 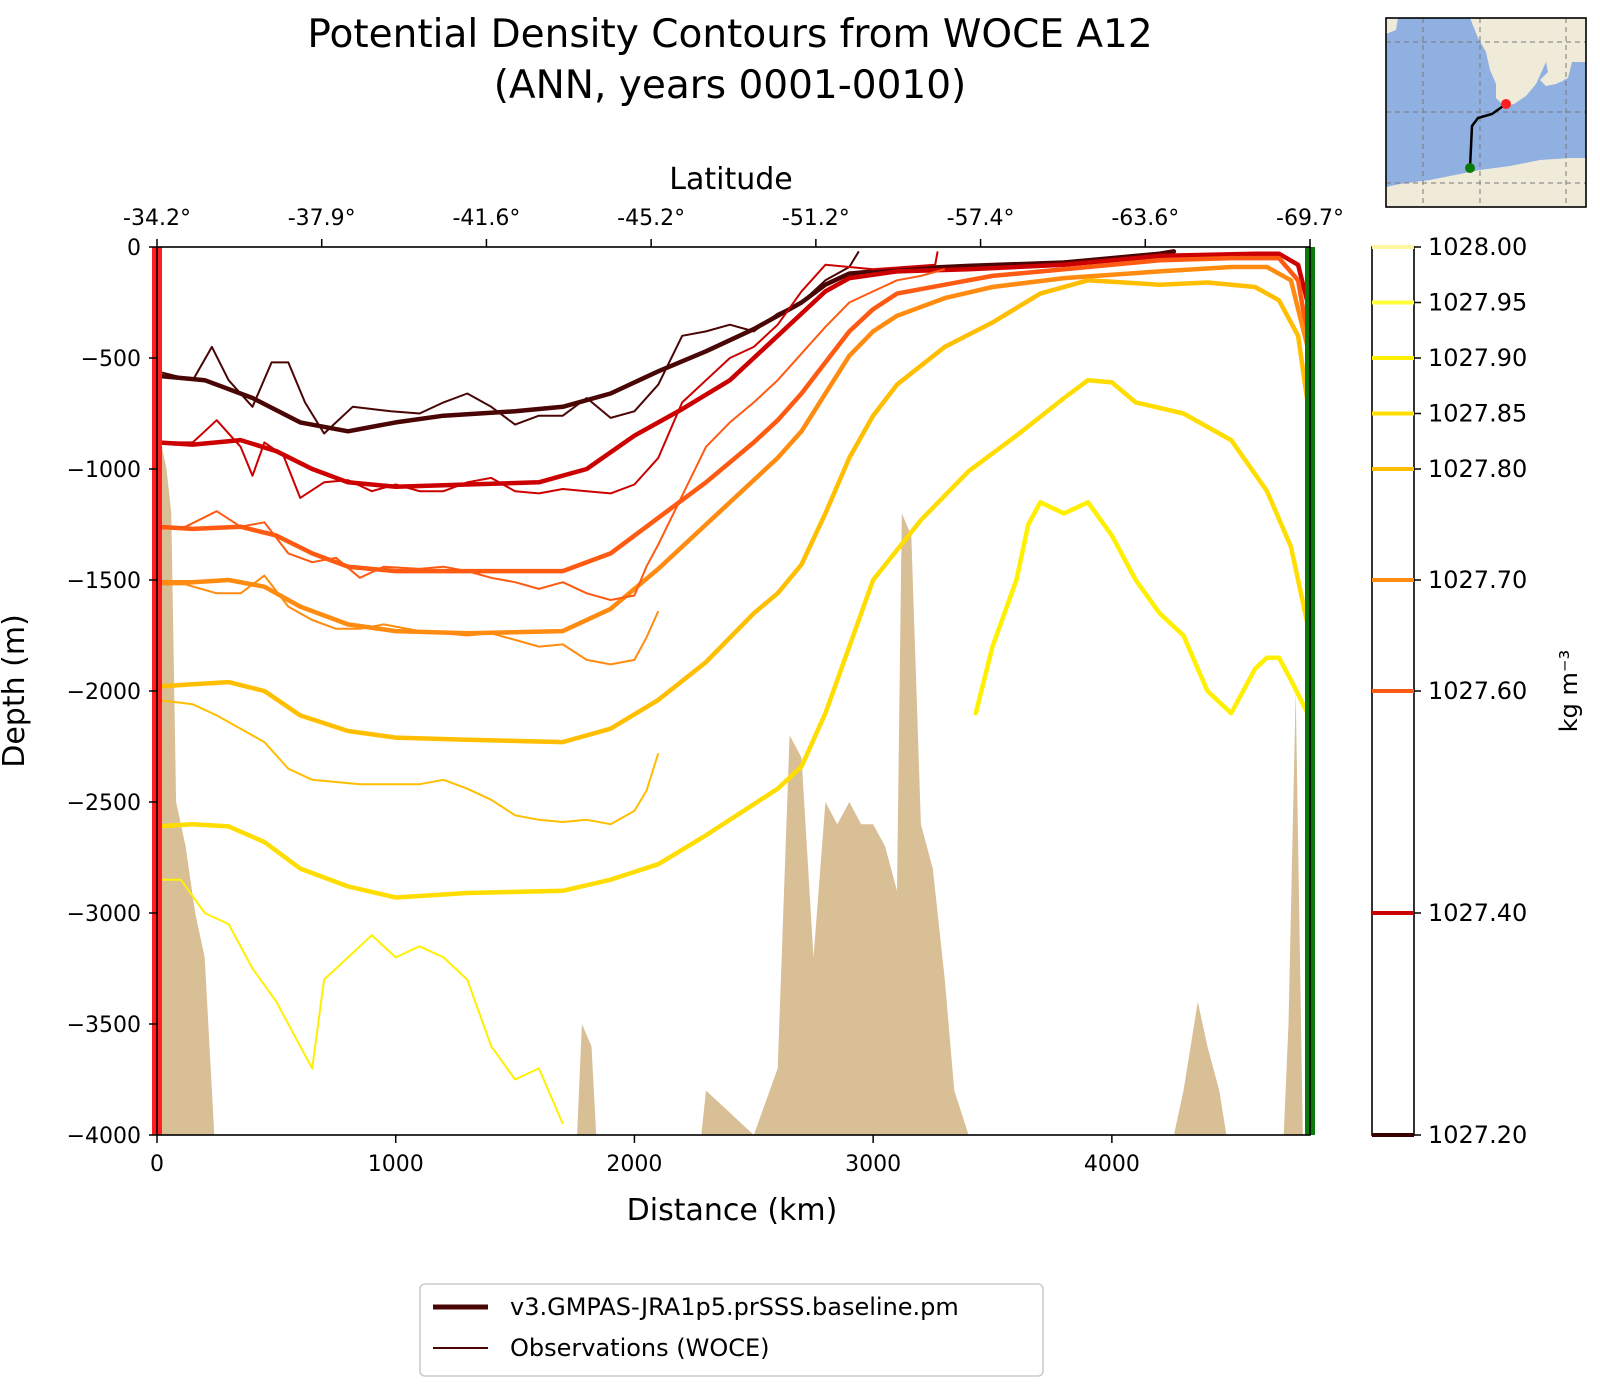 I want to click on legend-obs-label: Observations (WOCE), so click(x=640, y=1348).